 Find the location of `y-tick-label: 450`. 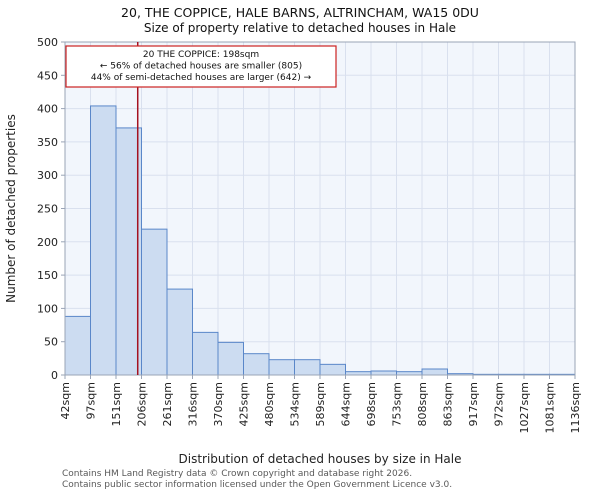

y-tick-label: 450 is located at coordinates (47, 75).